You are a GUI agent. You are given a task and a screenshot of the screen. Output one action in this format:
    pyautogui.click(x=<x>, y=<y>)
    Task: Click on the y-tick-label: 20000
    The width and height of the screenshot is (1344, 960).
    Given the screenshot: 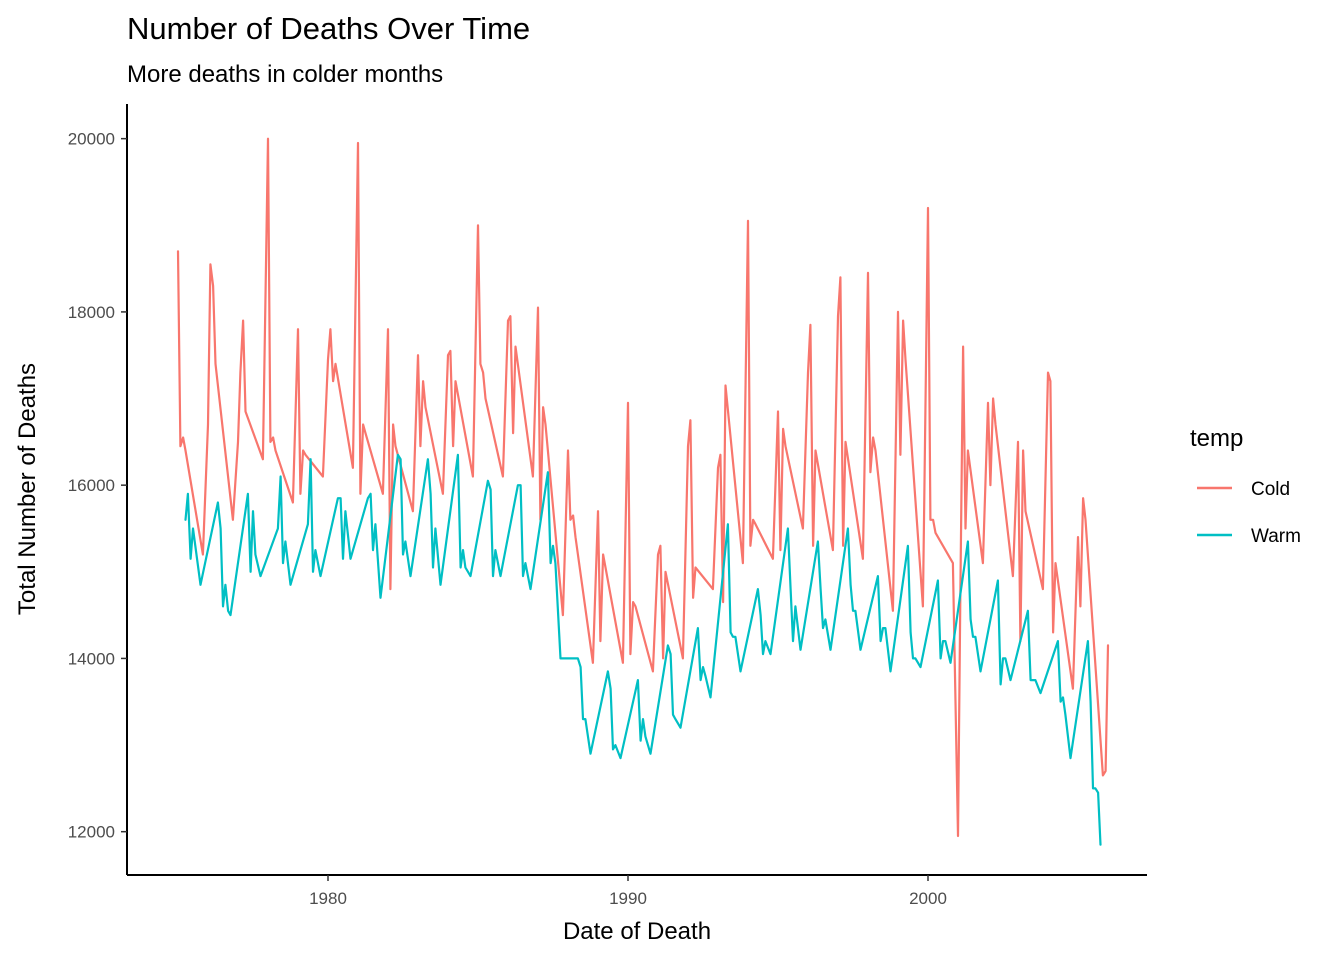 What is the action you would take?
    pyautogui.click(x=91, y=139)
    